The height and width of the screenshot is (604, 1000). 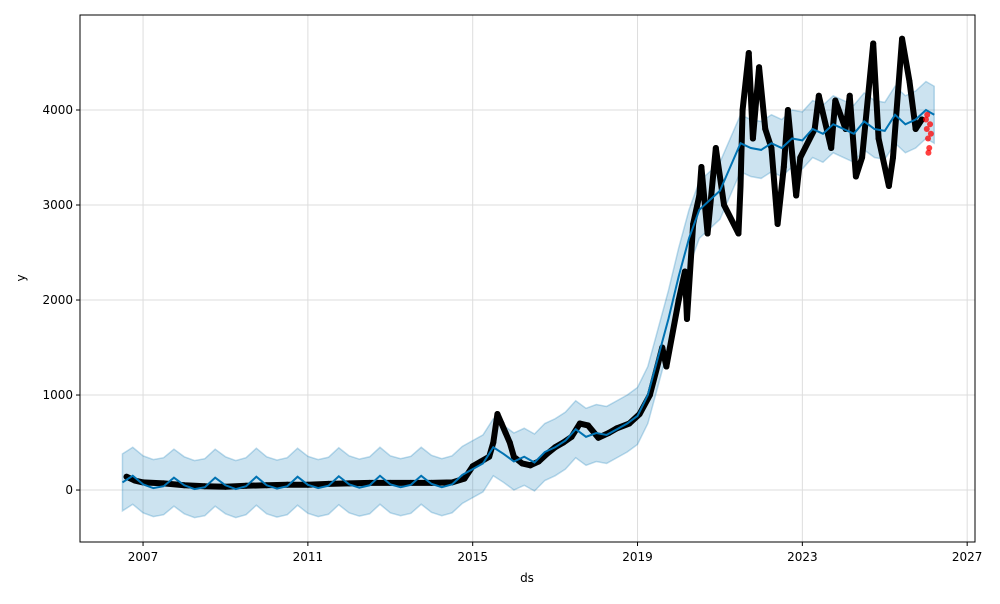 I want to click on x-axis-label: ds, so click(x=527, y=578).